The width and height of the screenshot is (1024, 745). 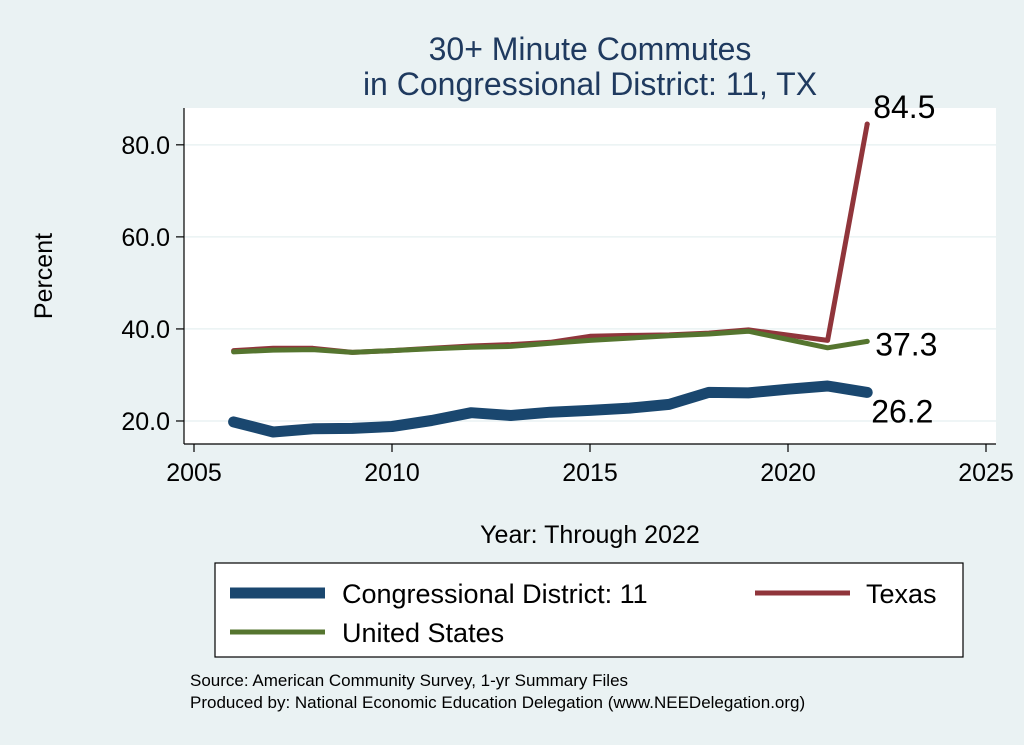 I want to click on series-line-district, so click(x=550, y=409).